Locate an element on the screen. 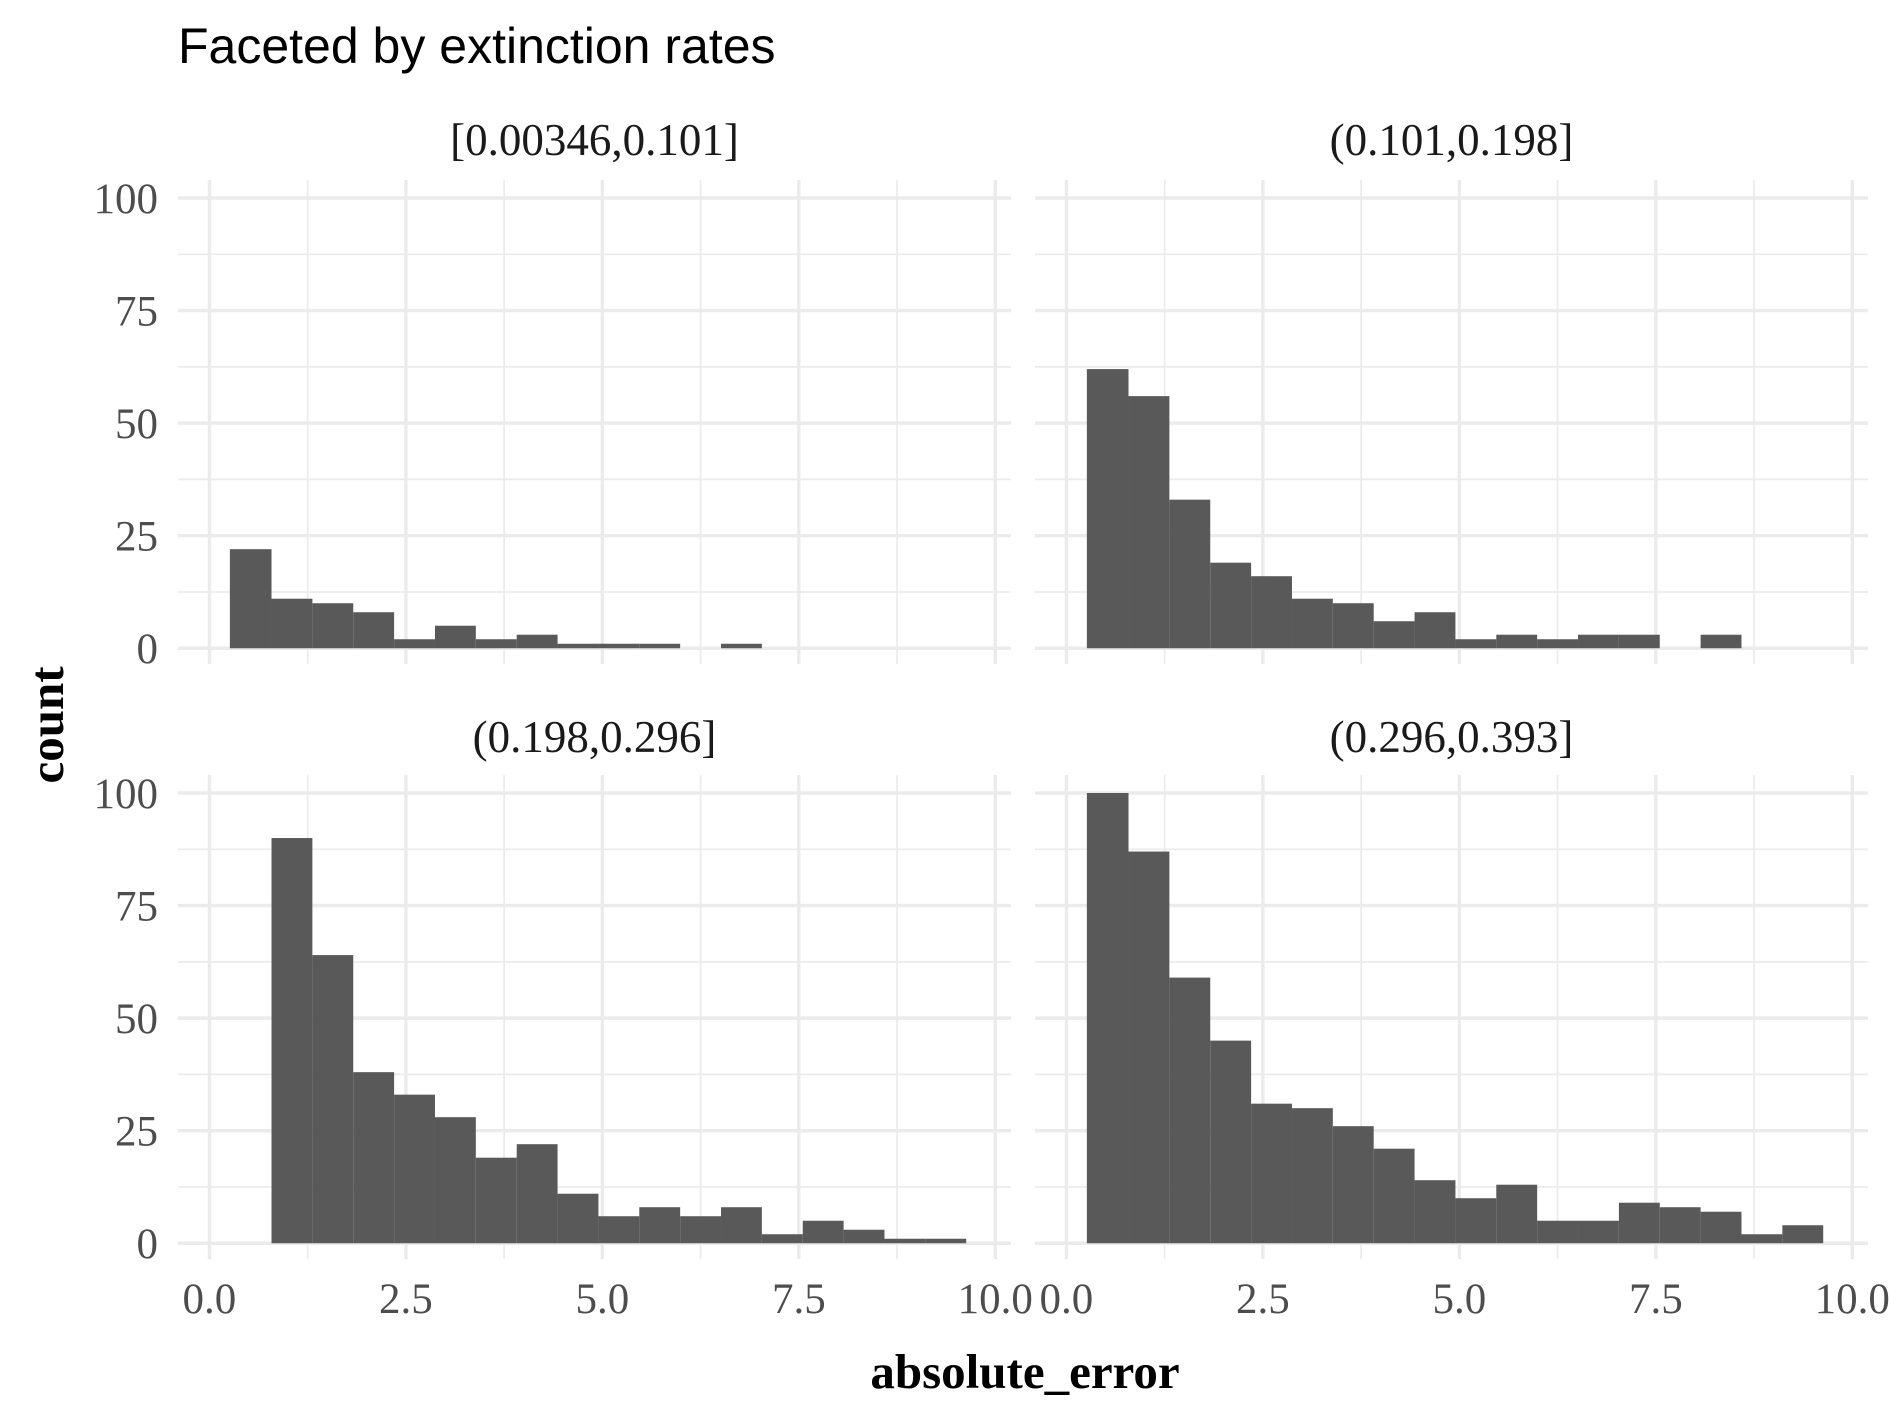 The image size is (1889, 1417). chart-title: Faceted by extinction rates is located at coordinates (477, 46).